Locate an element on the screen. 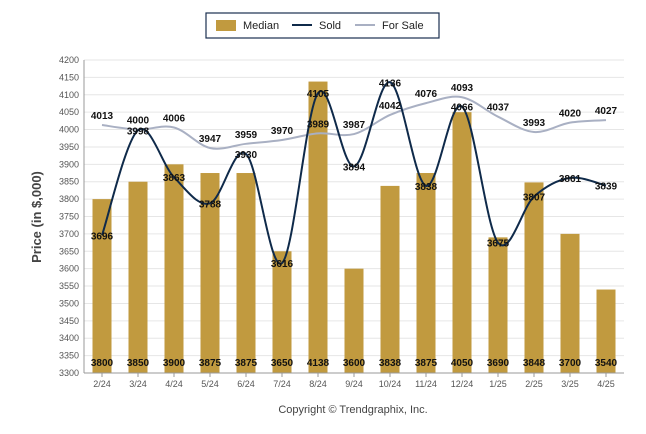 This screenshot has height=434, width=646. x-tick-label: 12/24 is located at coordinates (462, 384).